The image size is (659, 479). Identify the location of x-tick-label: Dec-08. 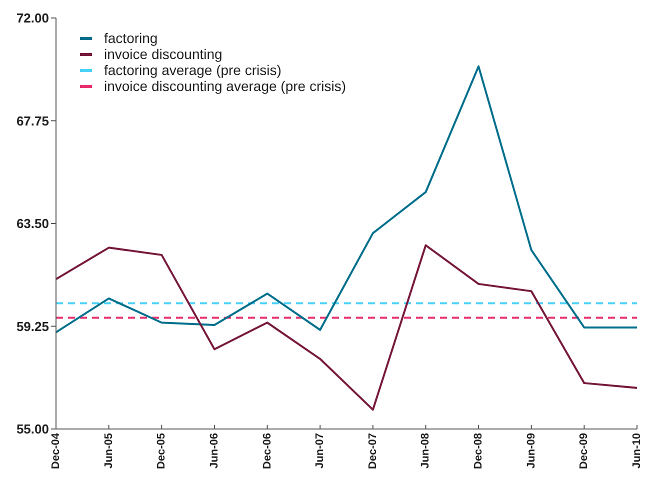
(478, 451).